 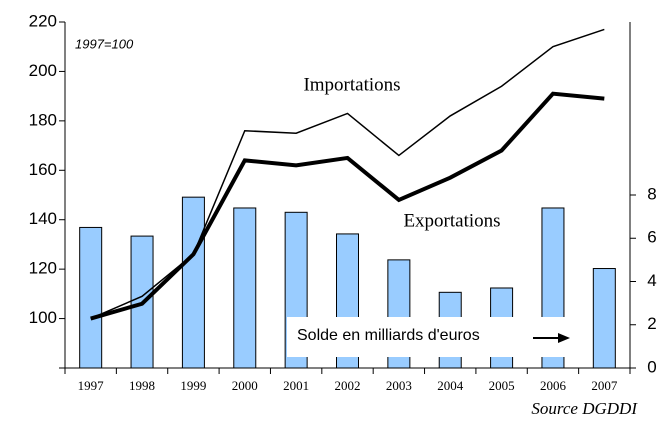 What do you see at coordinates (348, 385) in the screenshot?
I see `x-tick-label: 2002` at bounding box center [348, 385].